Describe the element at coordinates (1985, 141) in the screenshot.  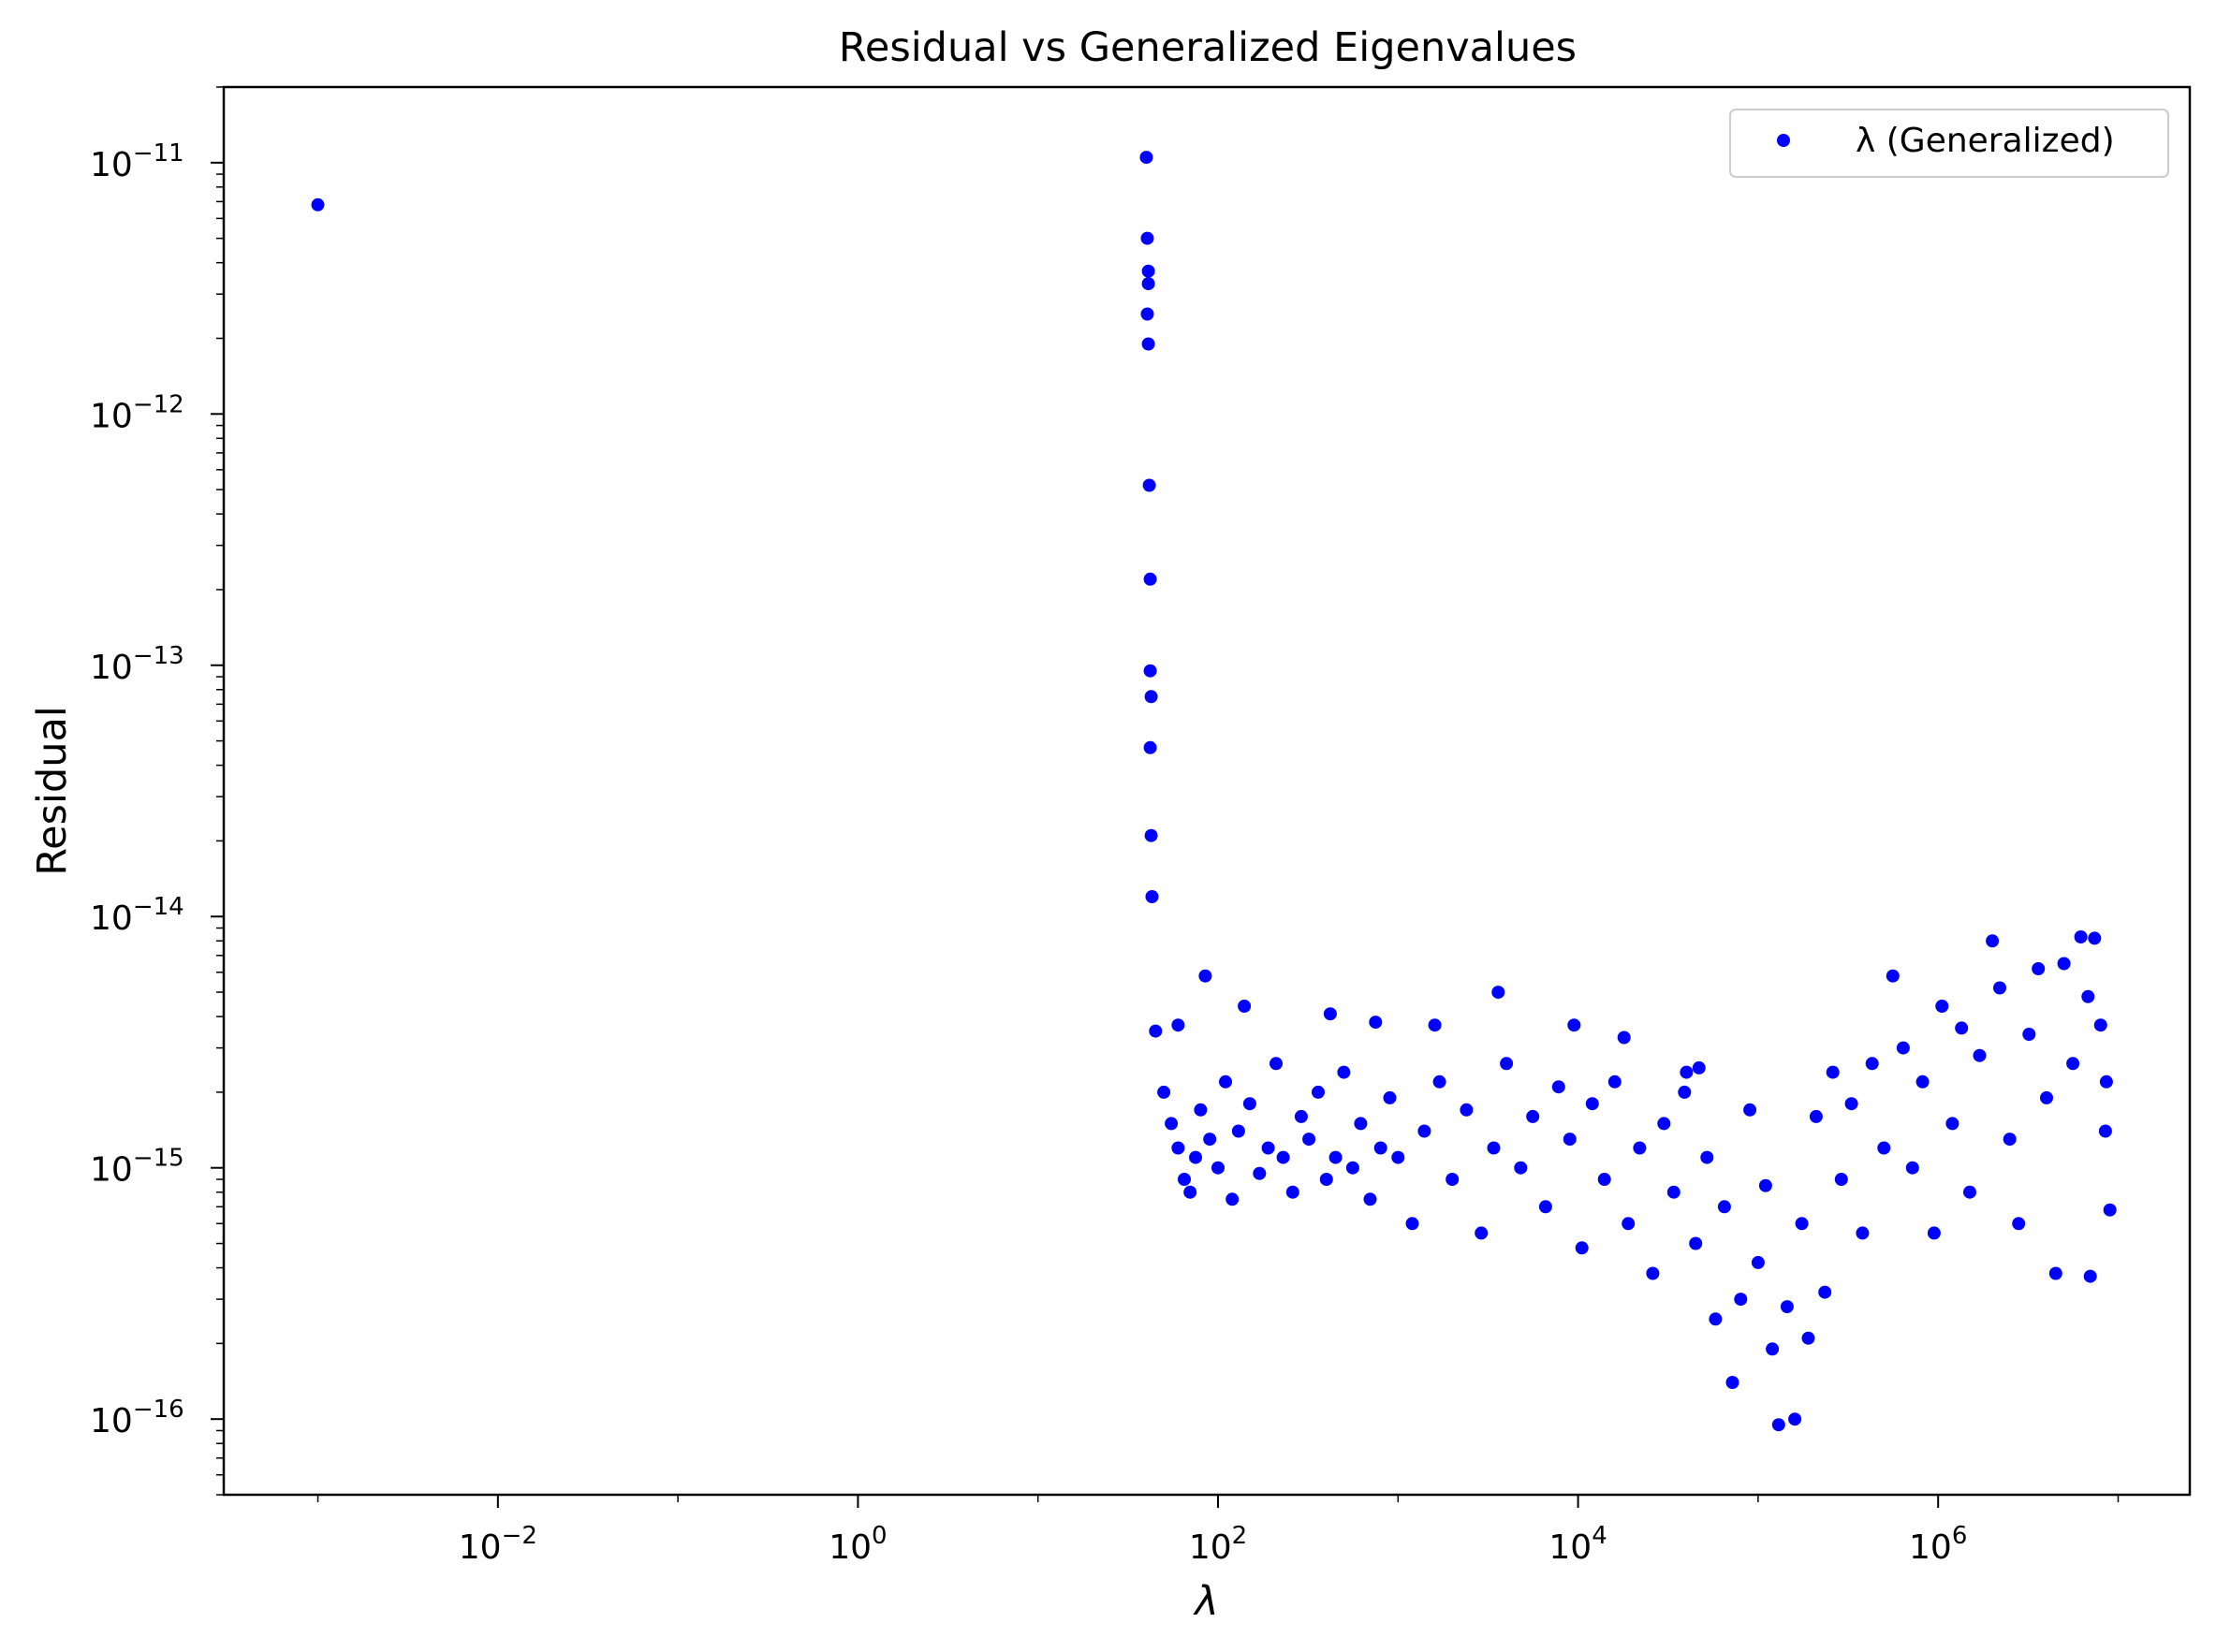
I see `legend-label: λ (Generalized)` at that location.